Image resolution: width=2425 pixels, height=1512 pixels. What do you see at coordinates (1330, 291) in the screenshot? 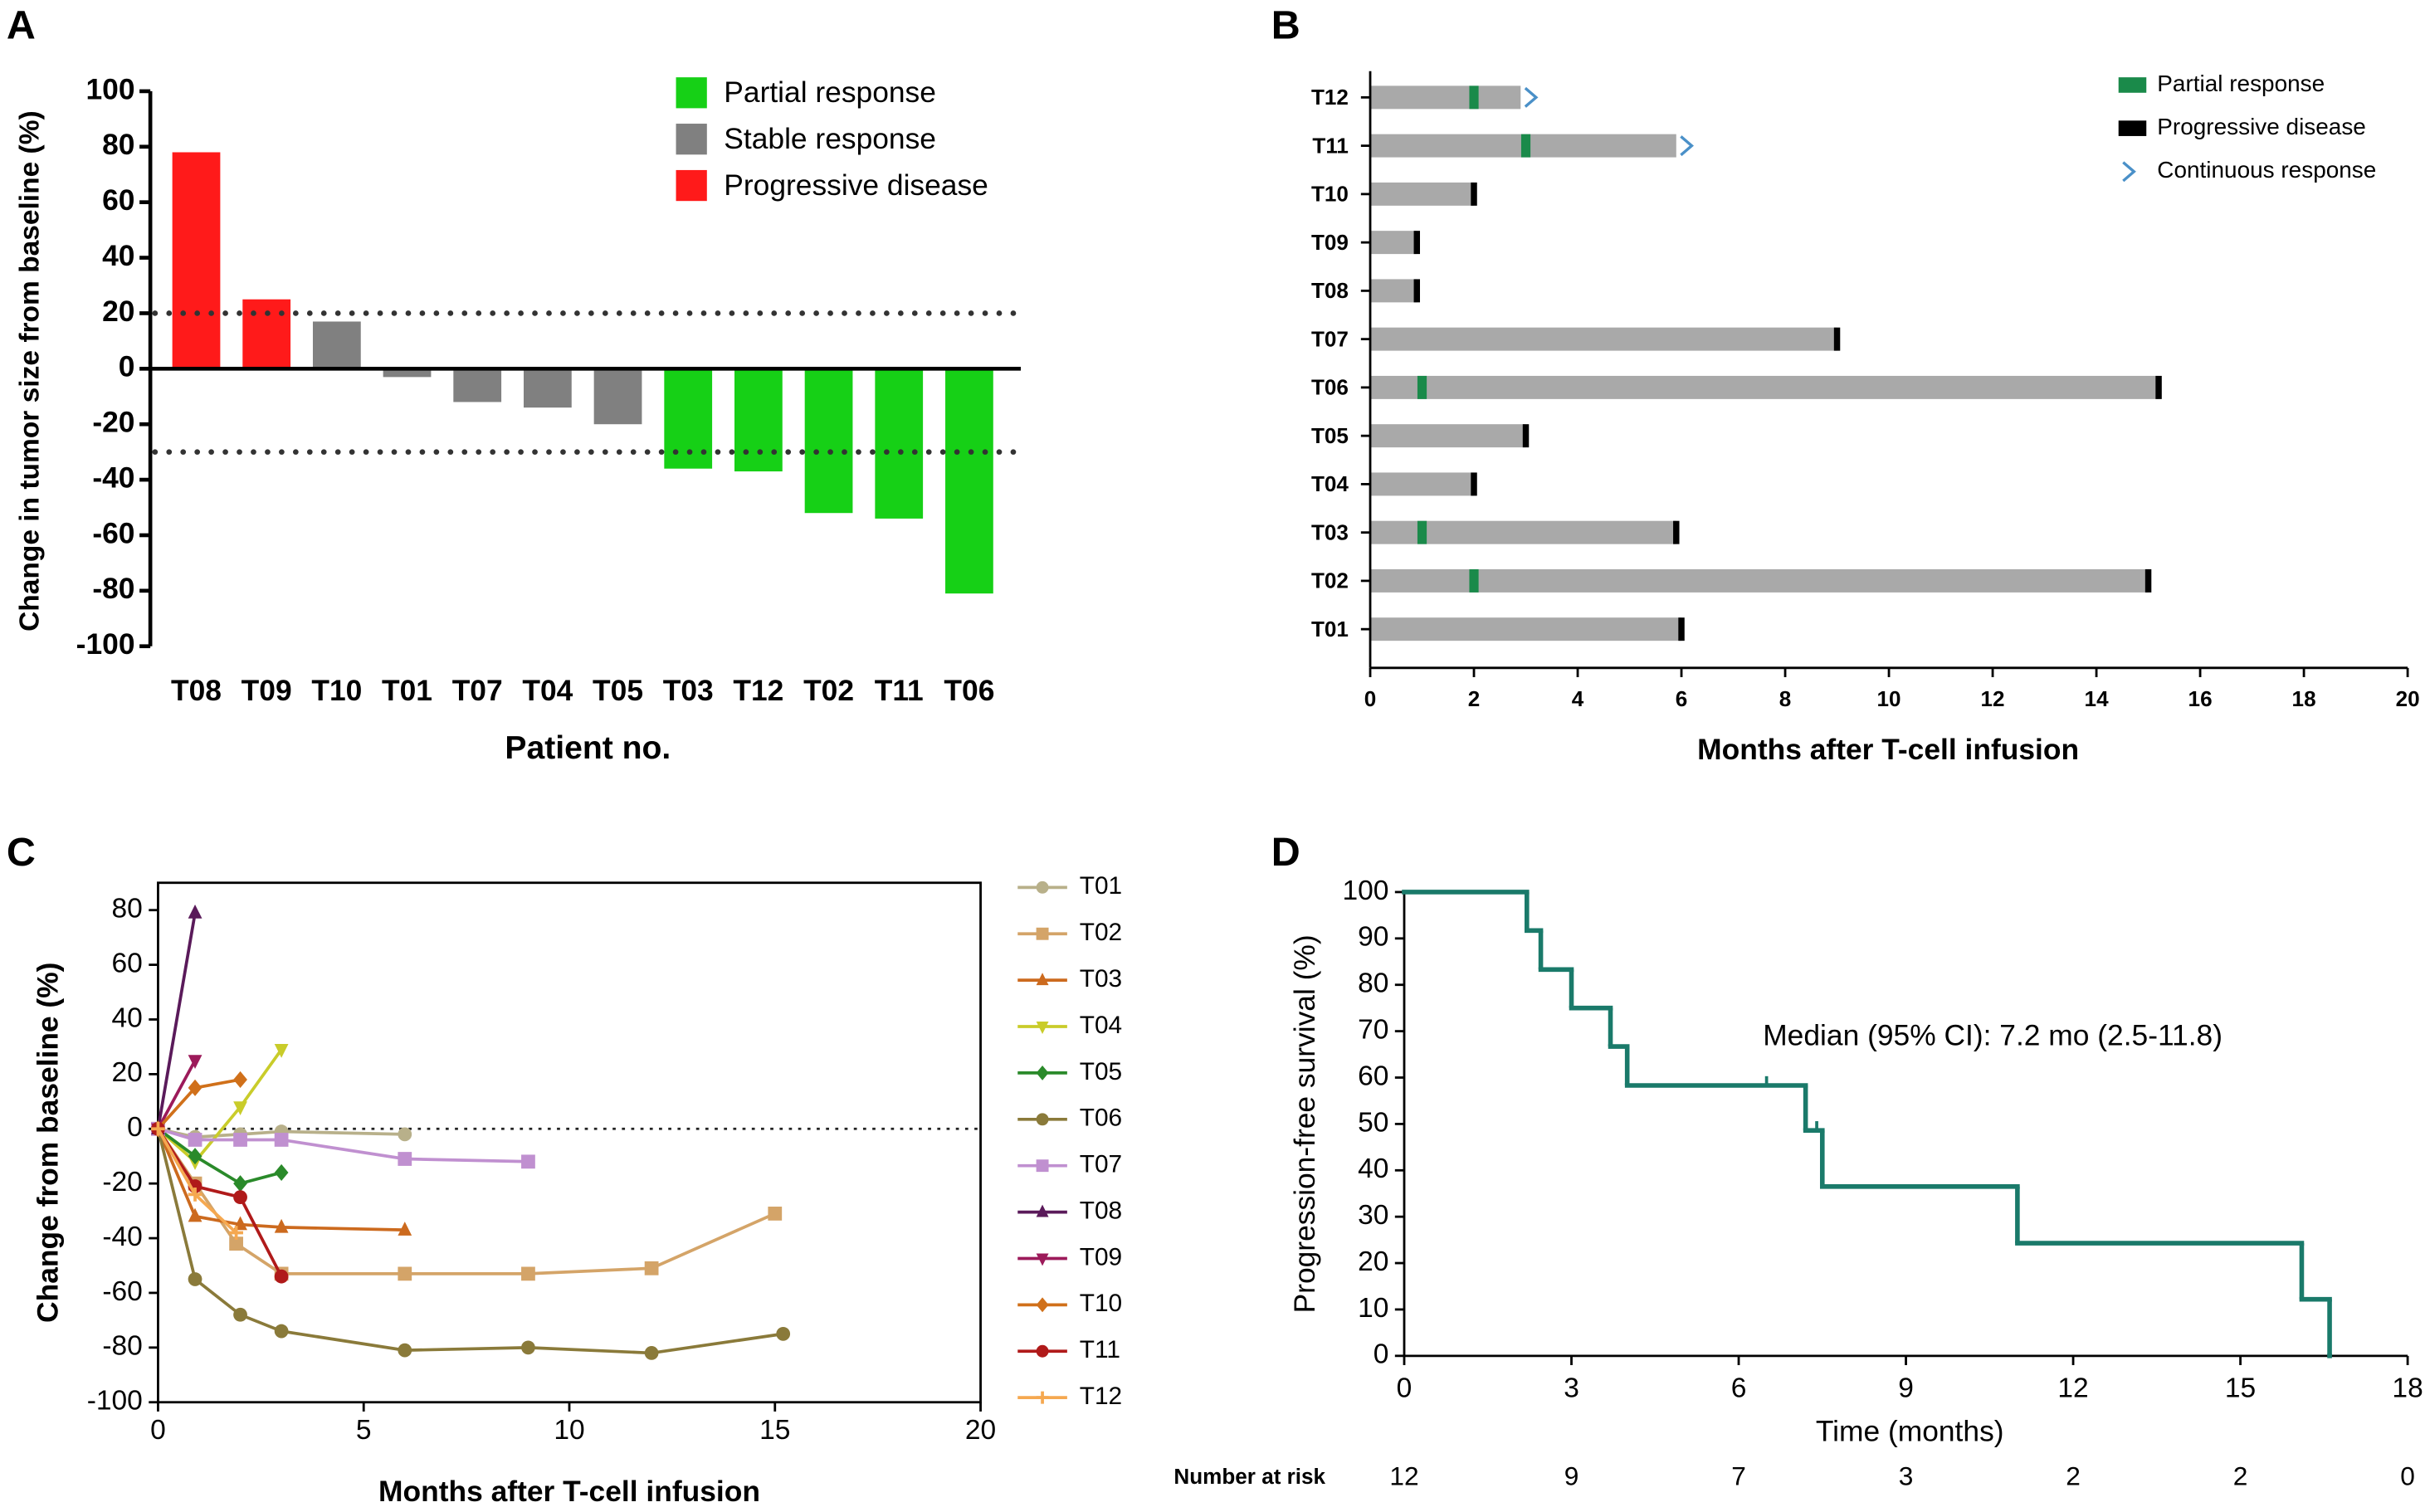
I see `y-tick-label: T08` at bounding box center [1330, 291].